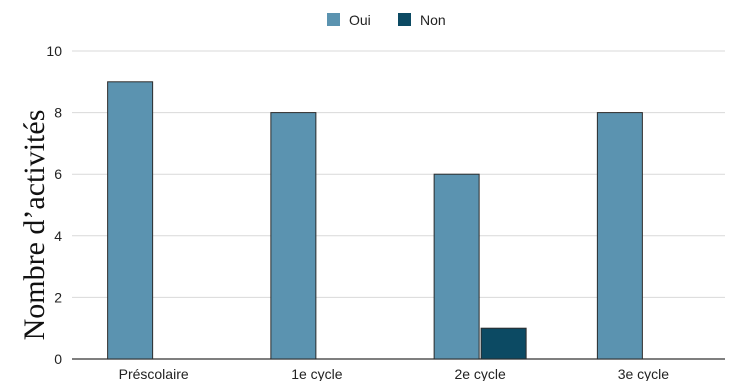 The height and width of the screenshot is (381, 730). What do you see at coordinates (480, 373) in the screenshot?
I see `x-tick-label: 2e cycle` at bounding box center [480, 373].